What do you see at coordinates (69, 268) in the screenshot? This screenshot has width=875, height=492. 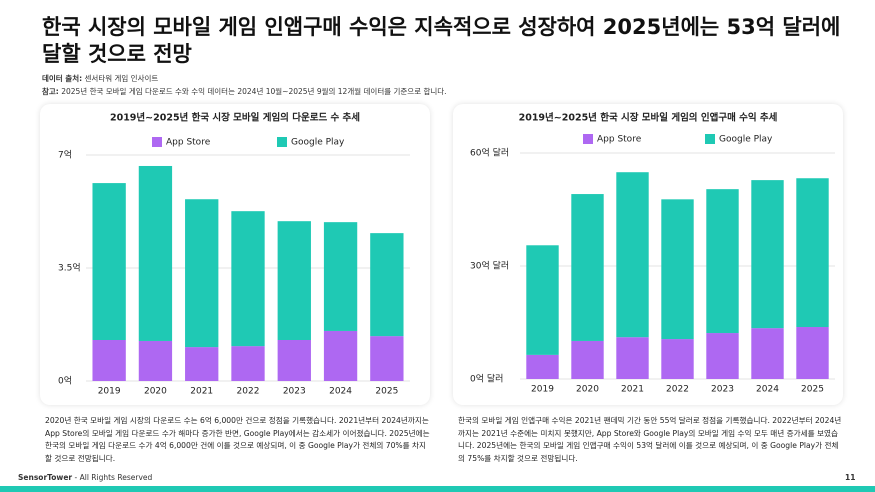 I see `y-tick-label: 3.5억` at bounding box center [69, 268].